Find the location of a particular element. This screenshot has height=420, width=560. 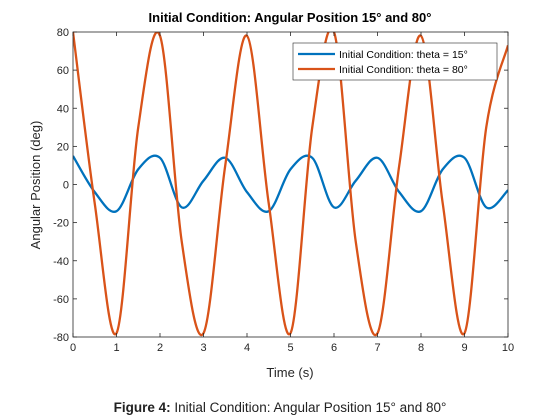

caption-label: Figure 4: is located at coordinates (142, 407).